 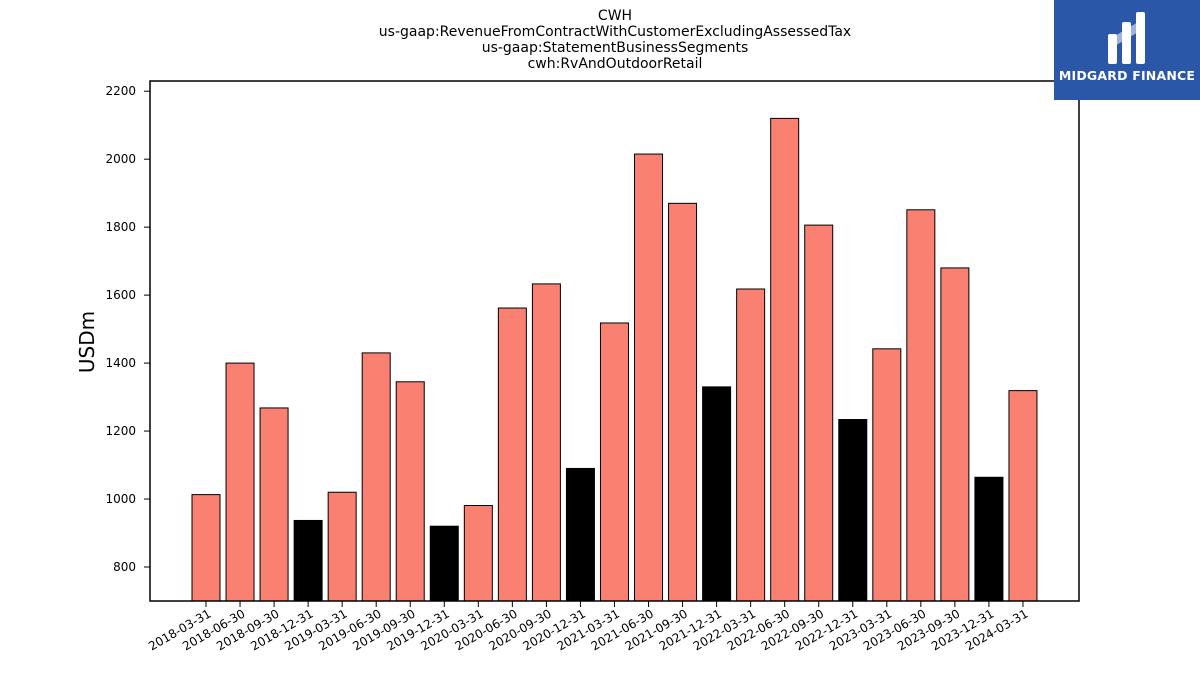 I want to click on y-axis-label: USDm, so click(x=87, y=342).